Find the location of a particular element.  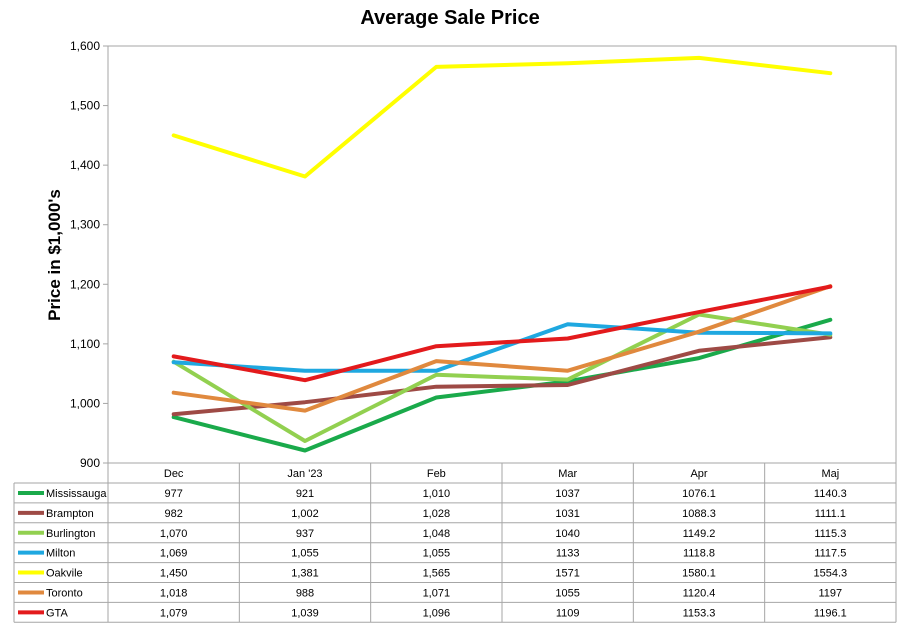

data-label: 1,381 is located at coordinates (305, 574).